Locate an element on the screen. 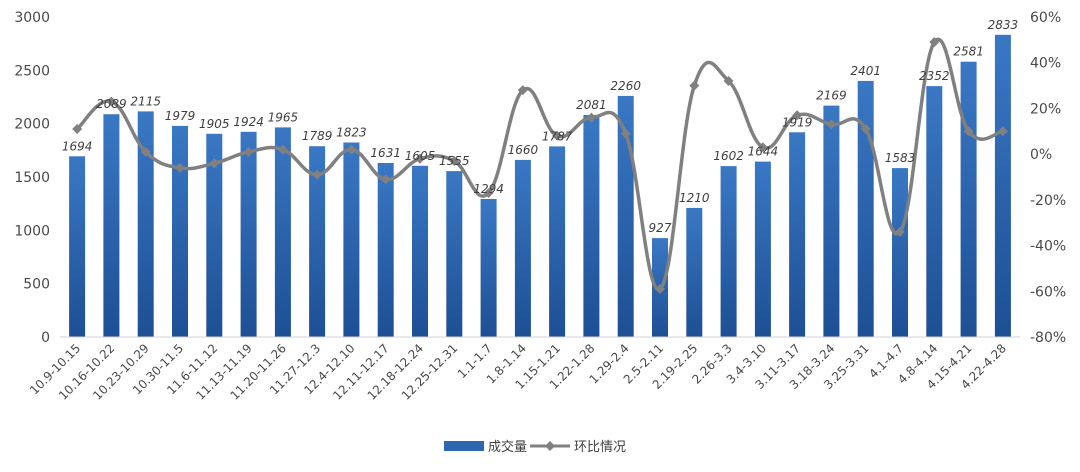  y-left-tick: 2000 is located at coordinates (32, 125).